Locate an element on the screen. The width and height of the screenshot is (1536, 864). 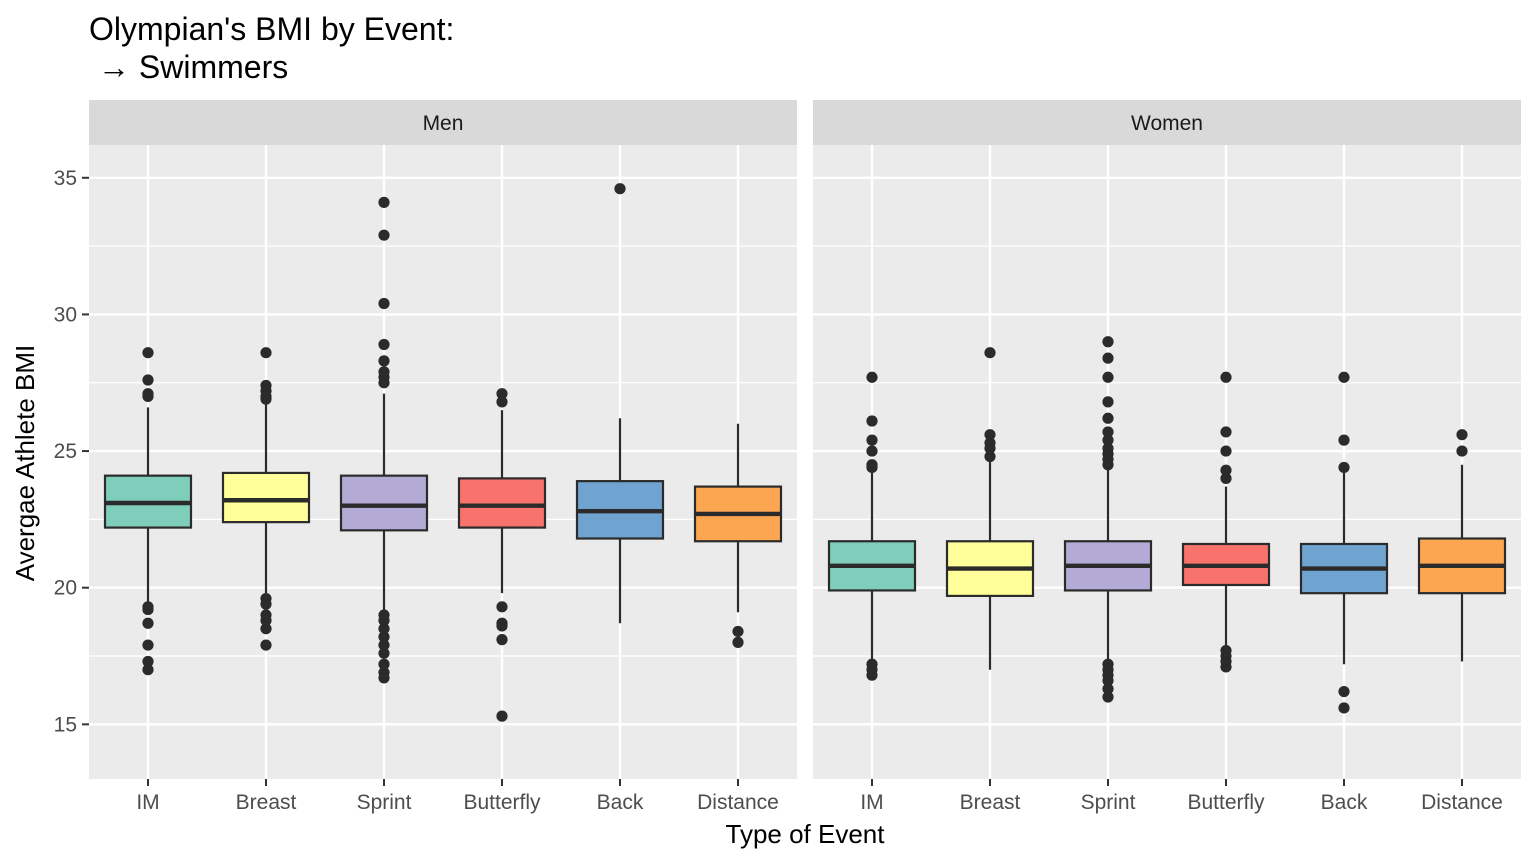
y-tick-label: 20 is located at coordinates (65, 588).